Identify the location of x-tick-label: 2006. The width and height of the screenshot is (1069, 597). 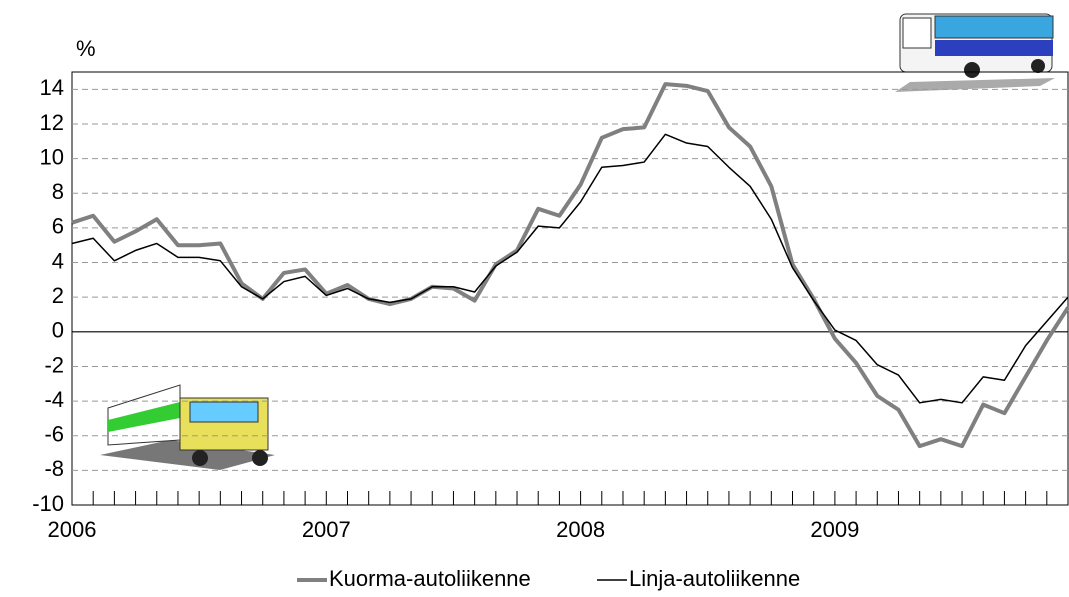
(72, 529).